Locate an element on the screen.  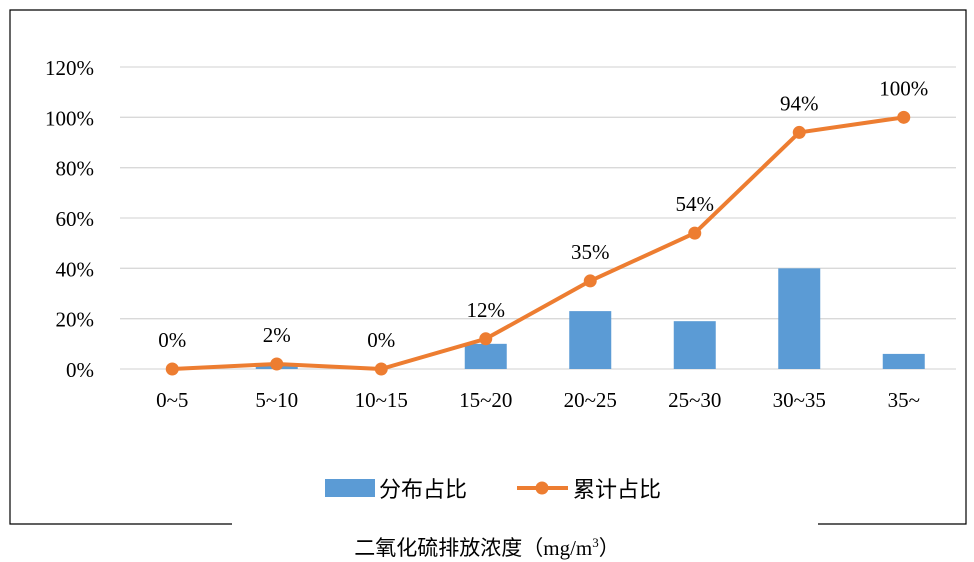
x-tick-label: 25~30 is located at coordinates (694, 400).